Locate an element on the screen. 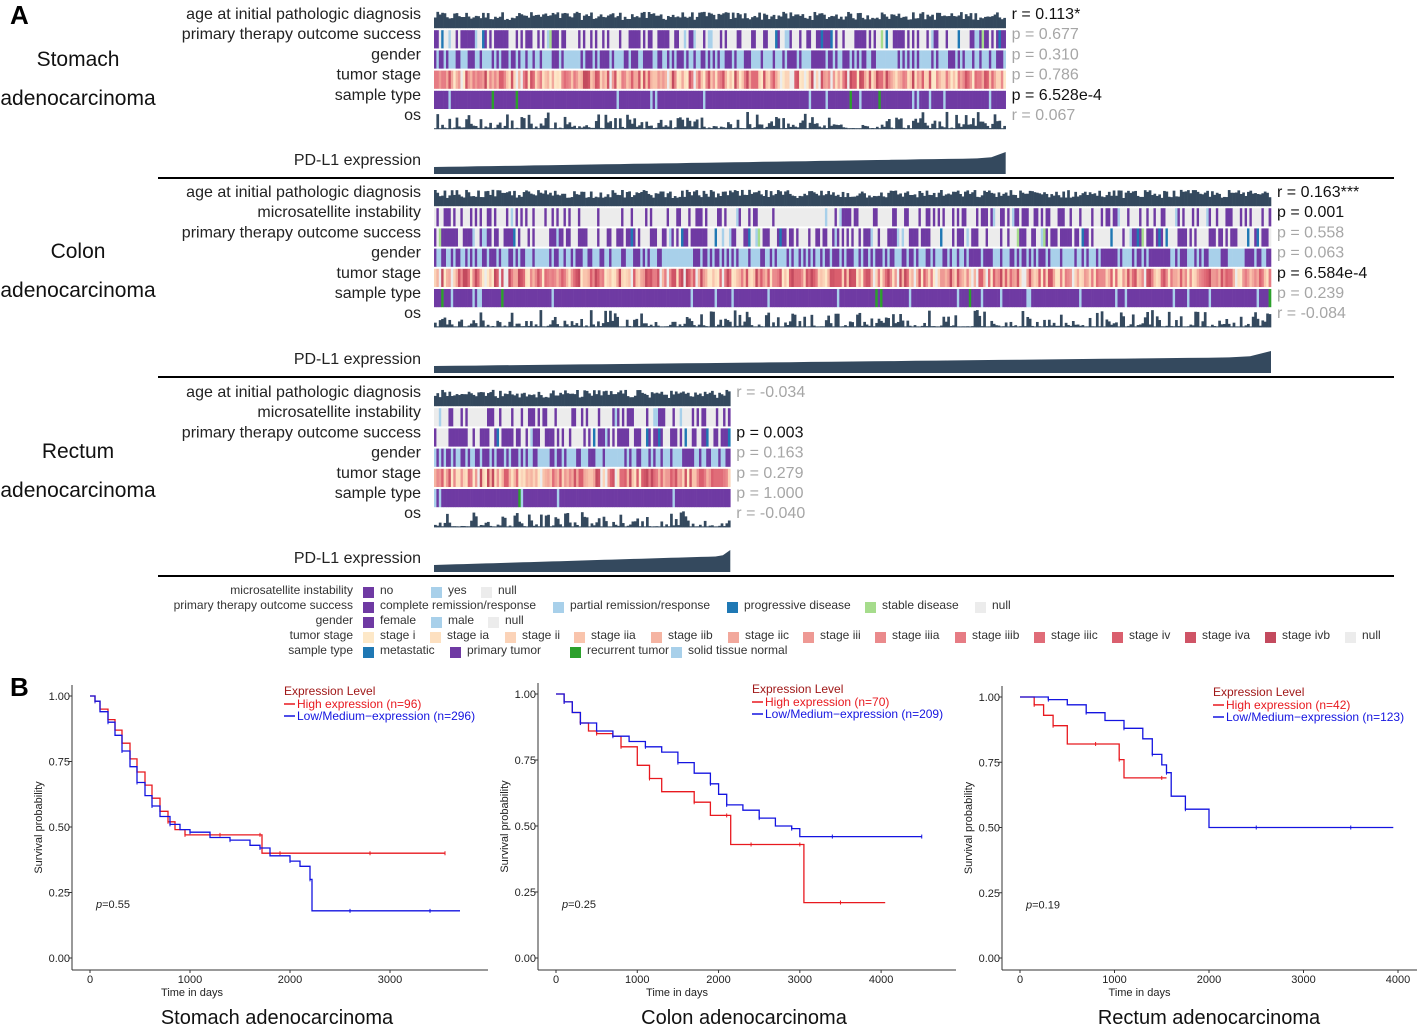 The height and width of the screenshot is (1025, 1417). cohort-name-line1: Stomach is located at coordinates (78, 59).